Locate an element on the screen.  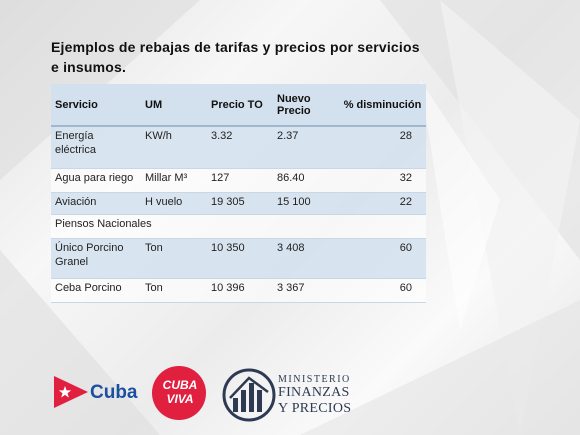
table-row: Aviación H vuelo 19 305 15 100 22 is located at coordinates (238, 203).